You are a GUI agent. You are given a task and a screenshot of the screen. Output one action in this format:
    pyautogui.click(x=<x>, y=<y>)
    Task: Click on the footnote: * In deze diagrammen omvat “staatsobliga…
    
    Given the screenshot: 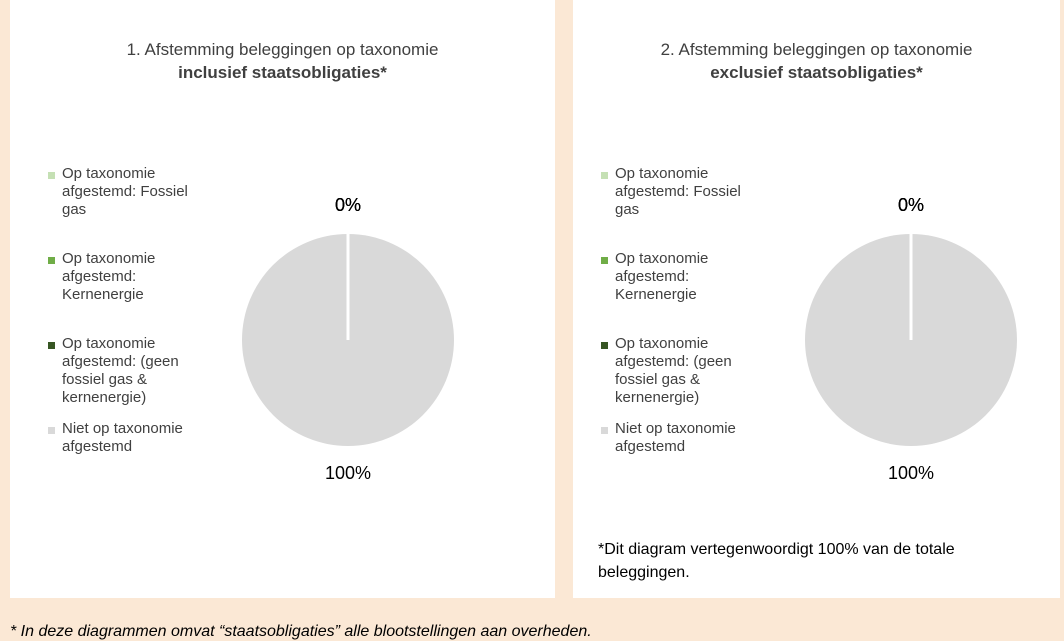 What is the action you would take?
    pyautogui.click(x=301, y=631)
    